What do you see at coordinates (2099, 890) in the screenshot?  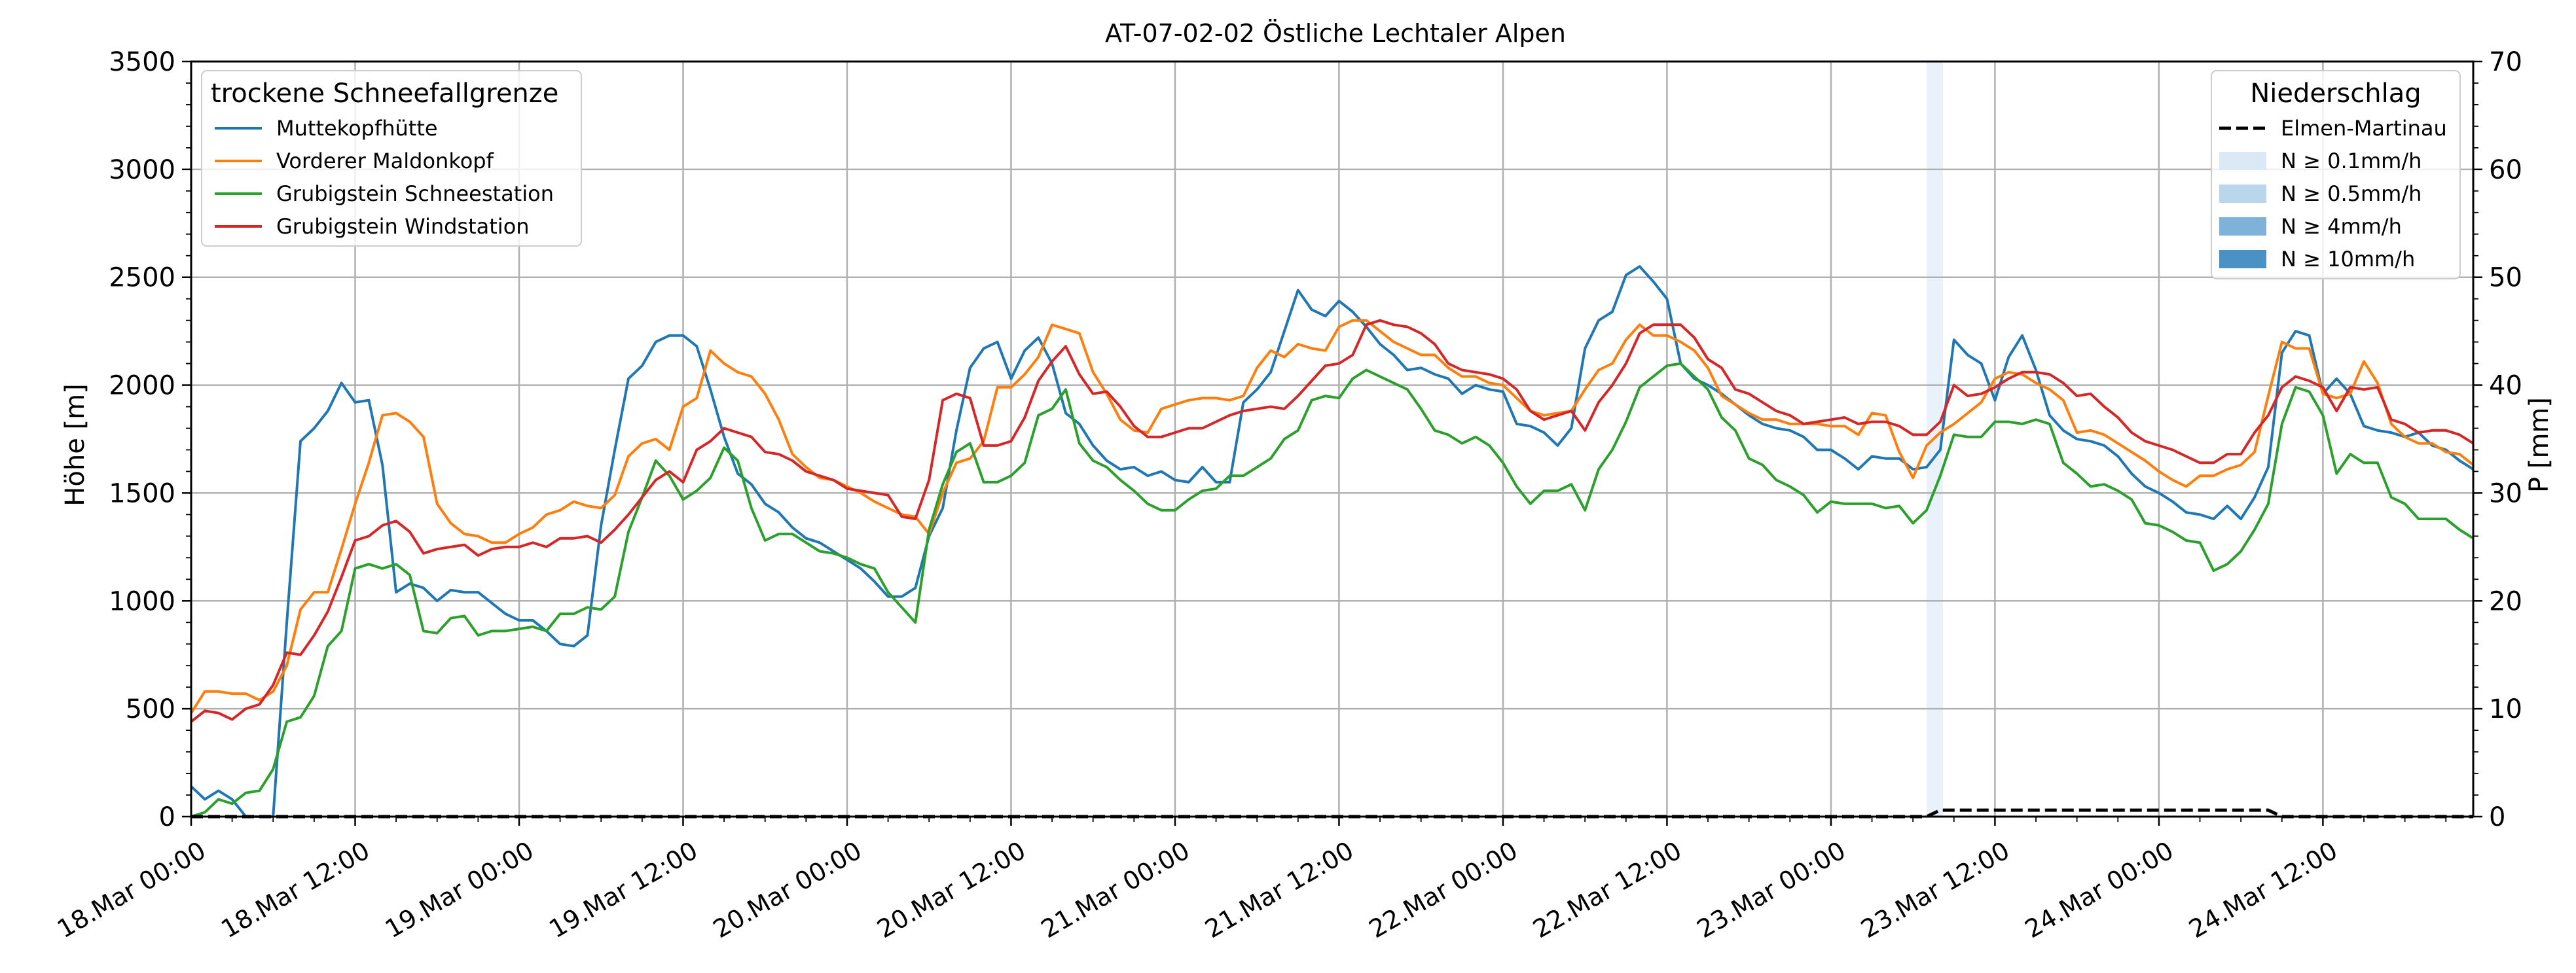 I see `x-tick-label-12: 24.Mar 00:00` at bounding box center [2099, 890].